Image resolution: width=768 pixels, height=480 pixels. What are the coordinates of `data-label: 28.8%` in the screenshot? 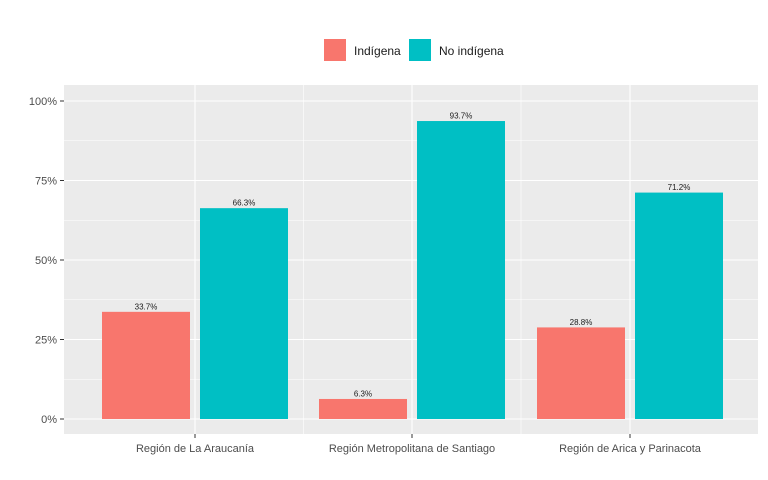 It's located at (581, 322).